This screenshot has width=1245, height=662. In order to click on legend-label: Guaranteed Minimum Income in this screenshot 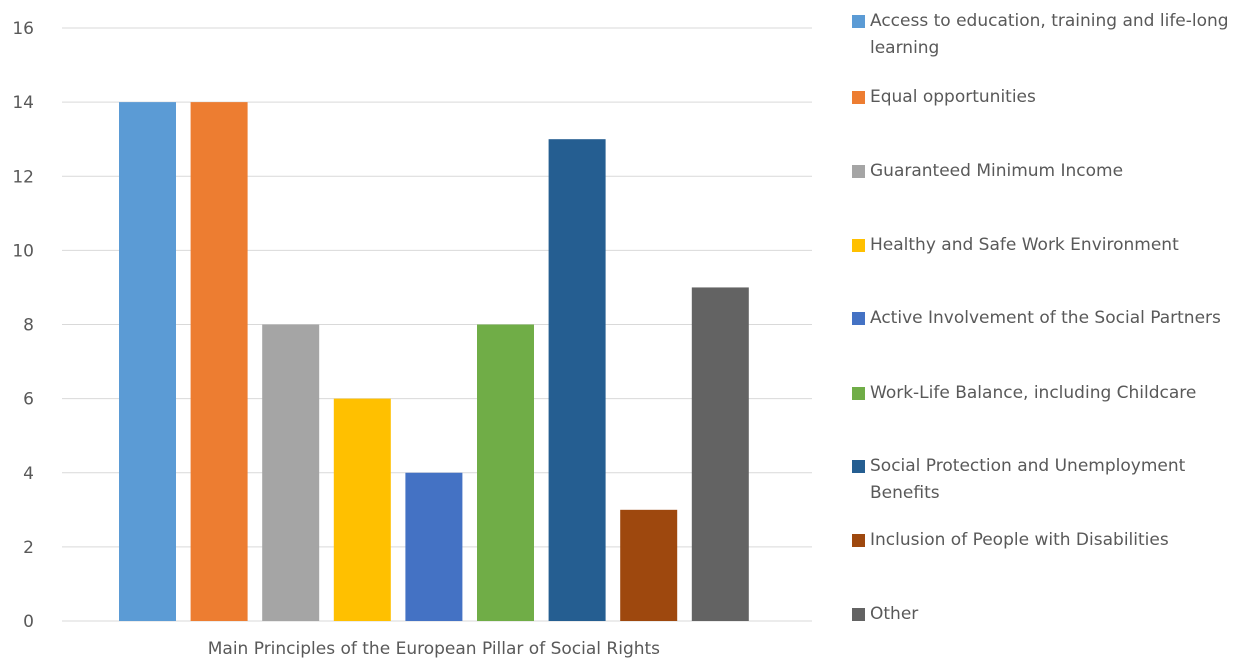, I will do `click(997, 171)`.